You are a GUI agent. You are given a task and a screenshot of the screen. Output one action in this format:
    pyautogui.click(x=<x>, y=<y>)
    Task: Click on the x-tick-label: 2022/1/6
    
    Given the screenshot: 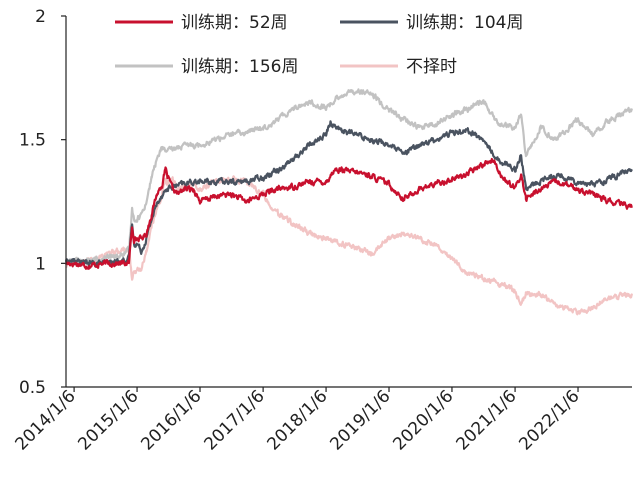 What is the action you would take?
    pyautogui.click(x=549, y=420)
    